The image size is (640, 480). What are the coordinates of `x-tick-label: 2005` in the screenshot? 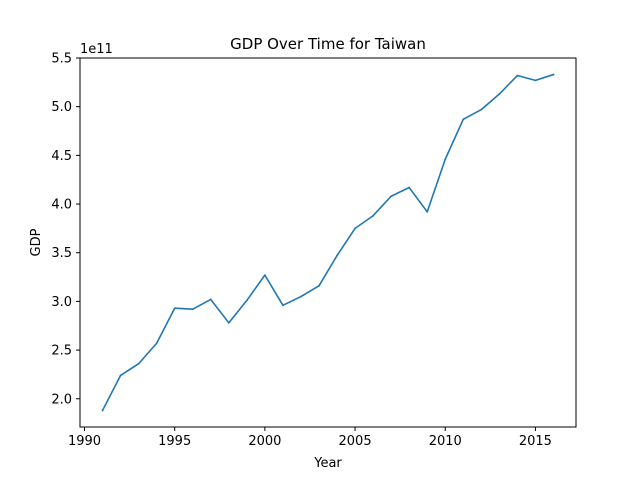 It's located at (355, 441).